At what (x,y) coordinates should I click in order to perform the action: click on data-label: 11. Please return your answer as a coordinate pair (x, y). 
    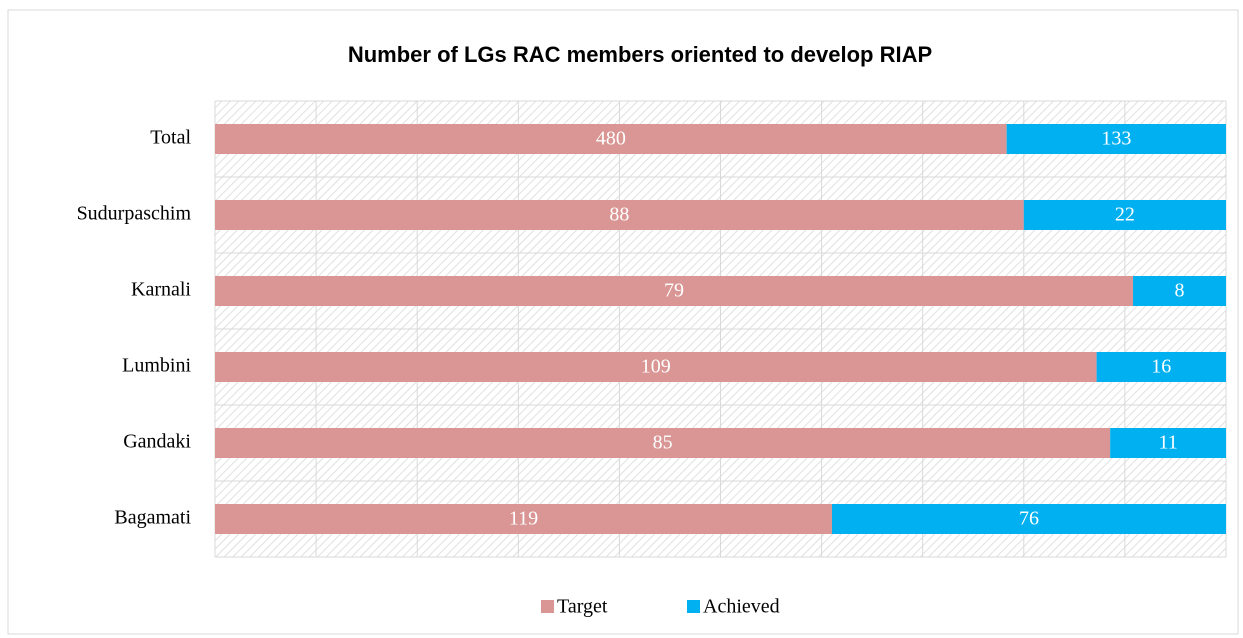
    Looking at the image, I should click on (1167, 443).